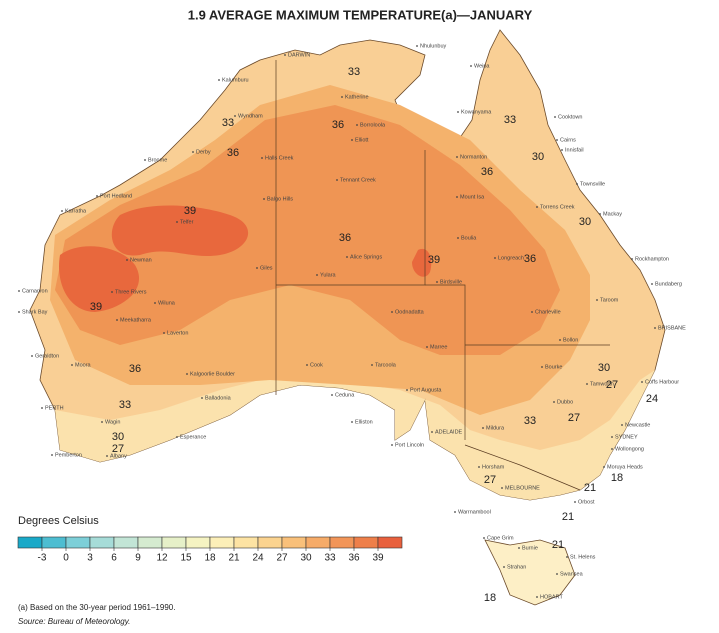  I want to click on place-label: Tamworth, so click(602, 384).